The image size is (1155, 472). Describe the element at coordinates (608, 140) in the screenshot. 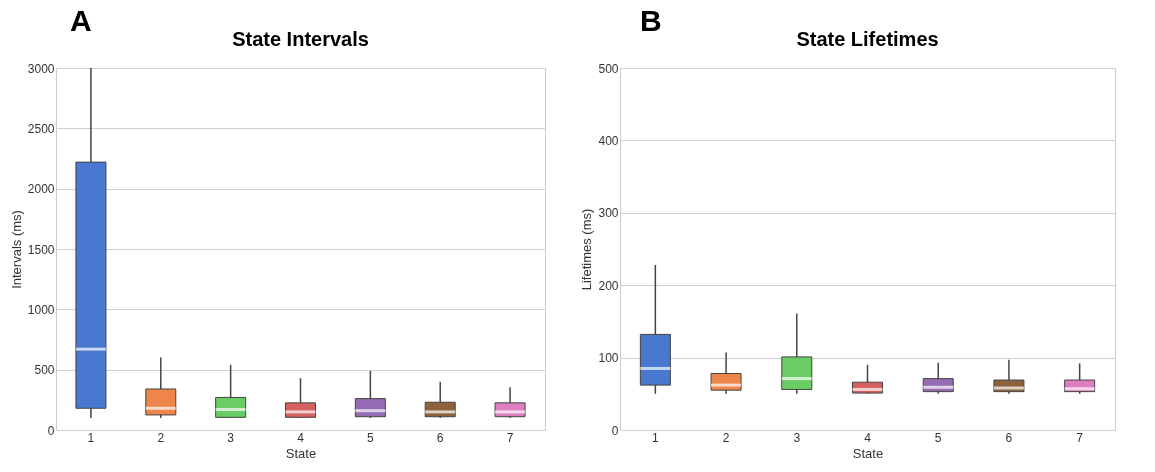

I see `y-tick-label: 400` at that location.